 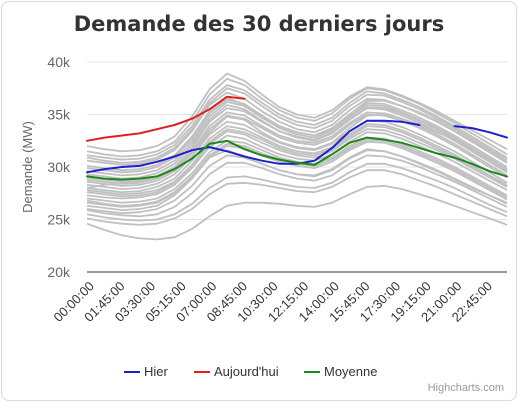 What do you see at coordinates (59, 62) in the screenshot?
I see `y-tick-label: 40k` at bounding box center [59, 62].